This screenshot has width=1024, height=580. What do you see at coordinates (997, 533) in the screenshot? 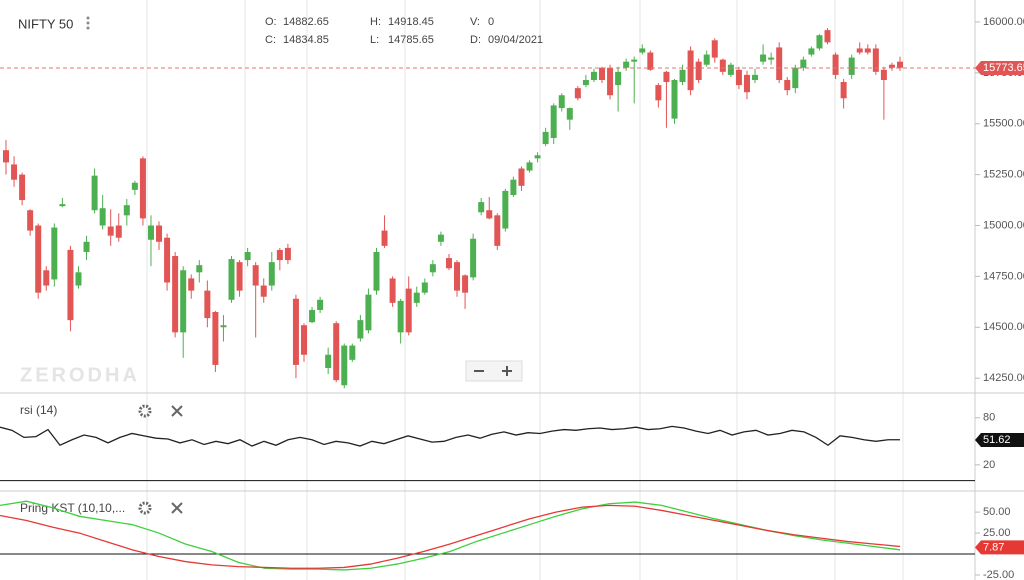
I see `y-tick-label: 25.00` at bounding box center [997, 533].